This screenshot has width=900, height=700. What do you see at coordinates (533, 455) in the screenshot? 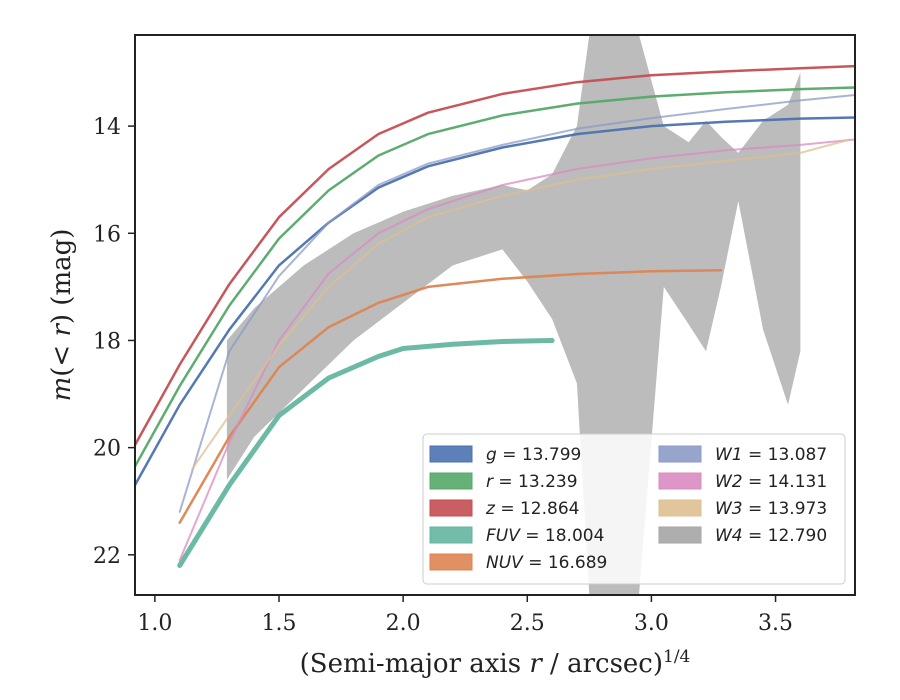
I see `legend-label-g: g = 13.799` at bounding box center [533, 455].